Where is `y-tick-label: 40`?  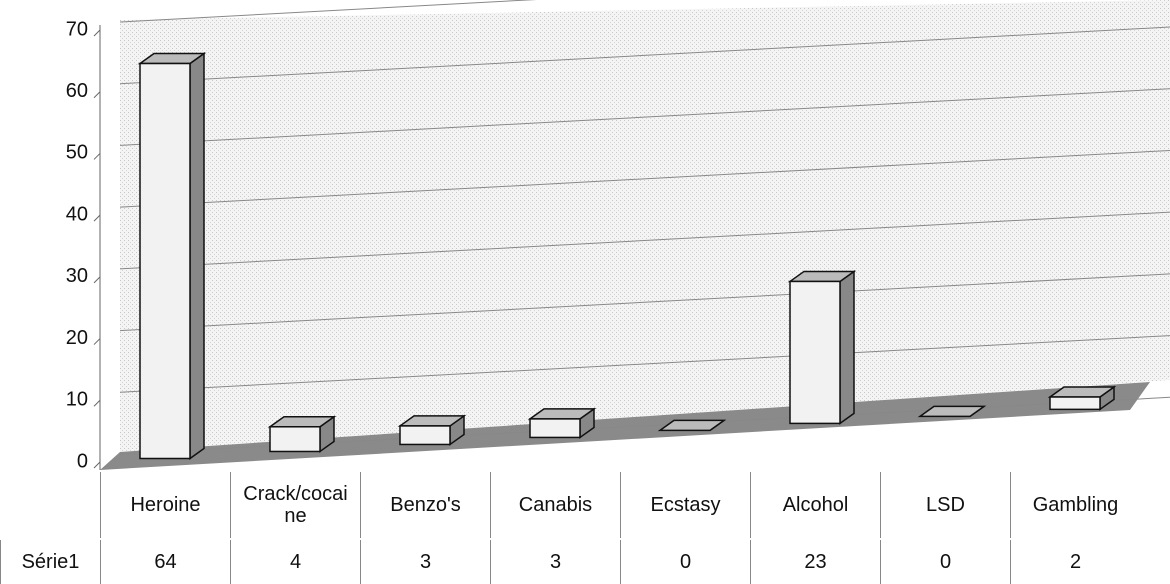
y-tick-label: 40 is located at coordinates (77, 214).